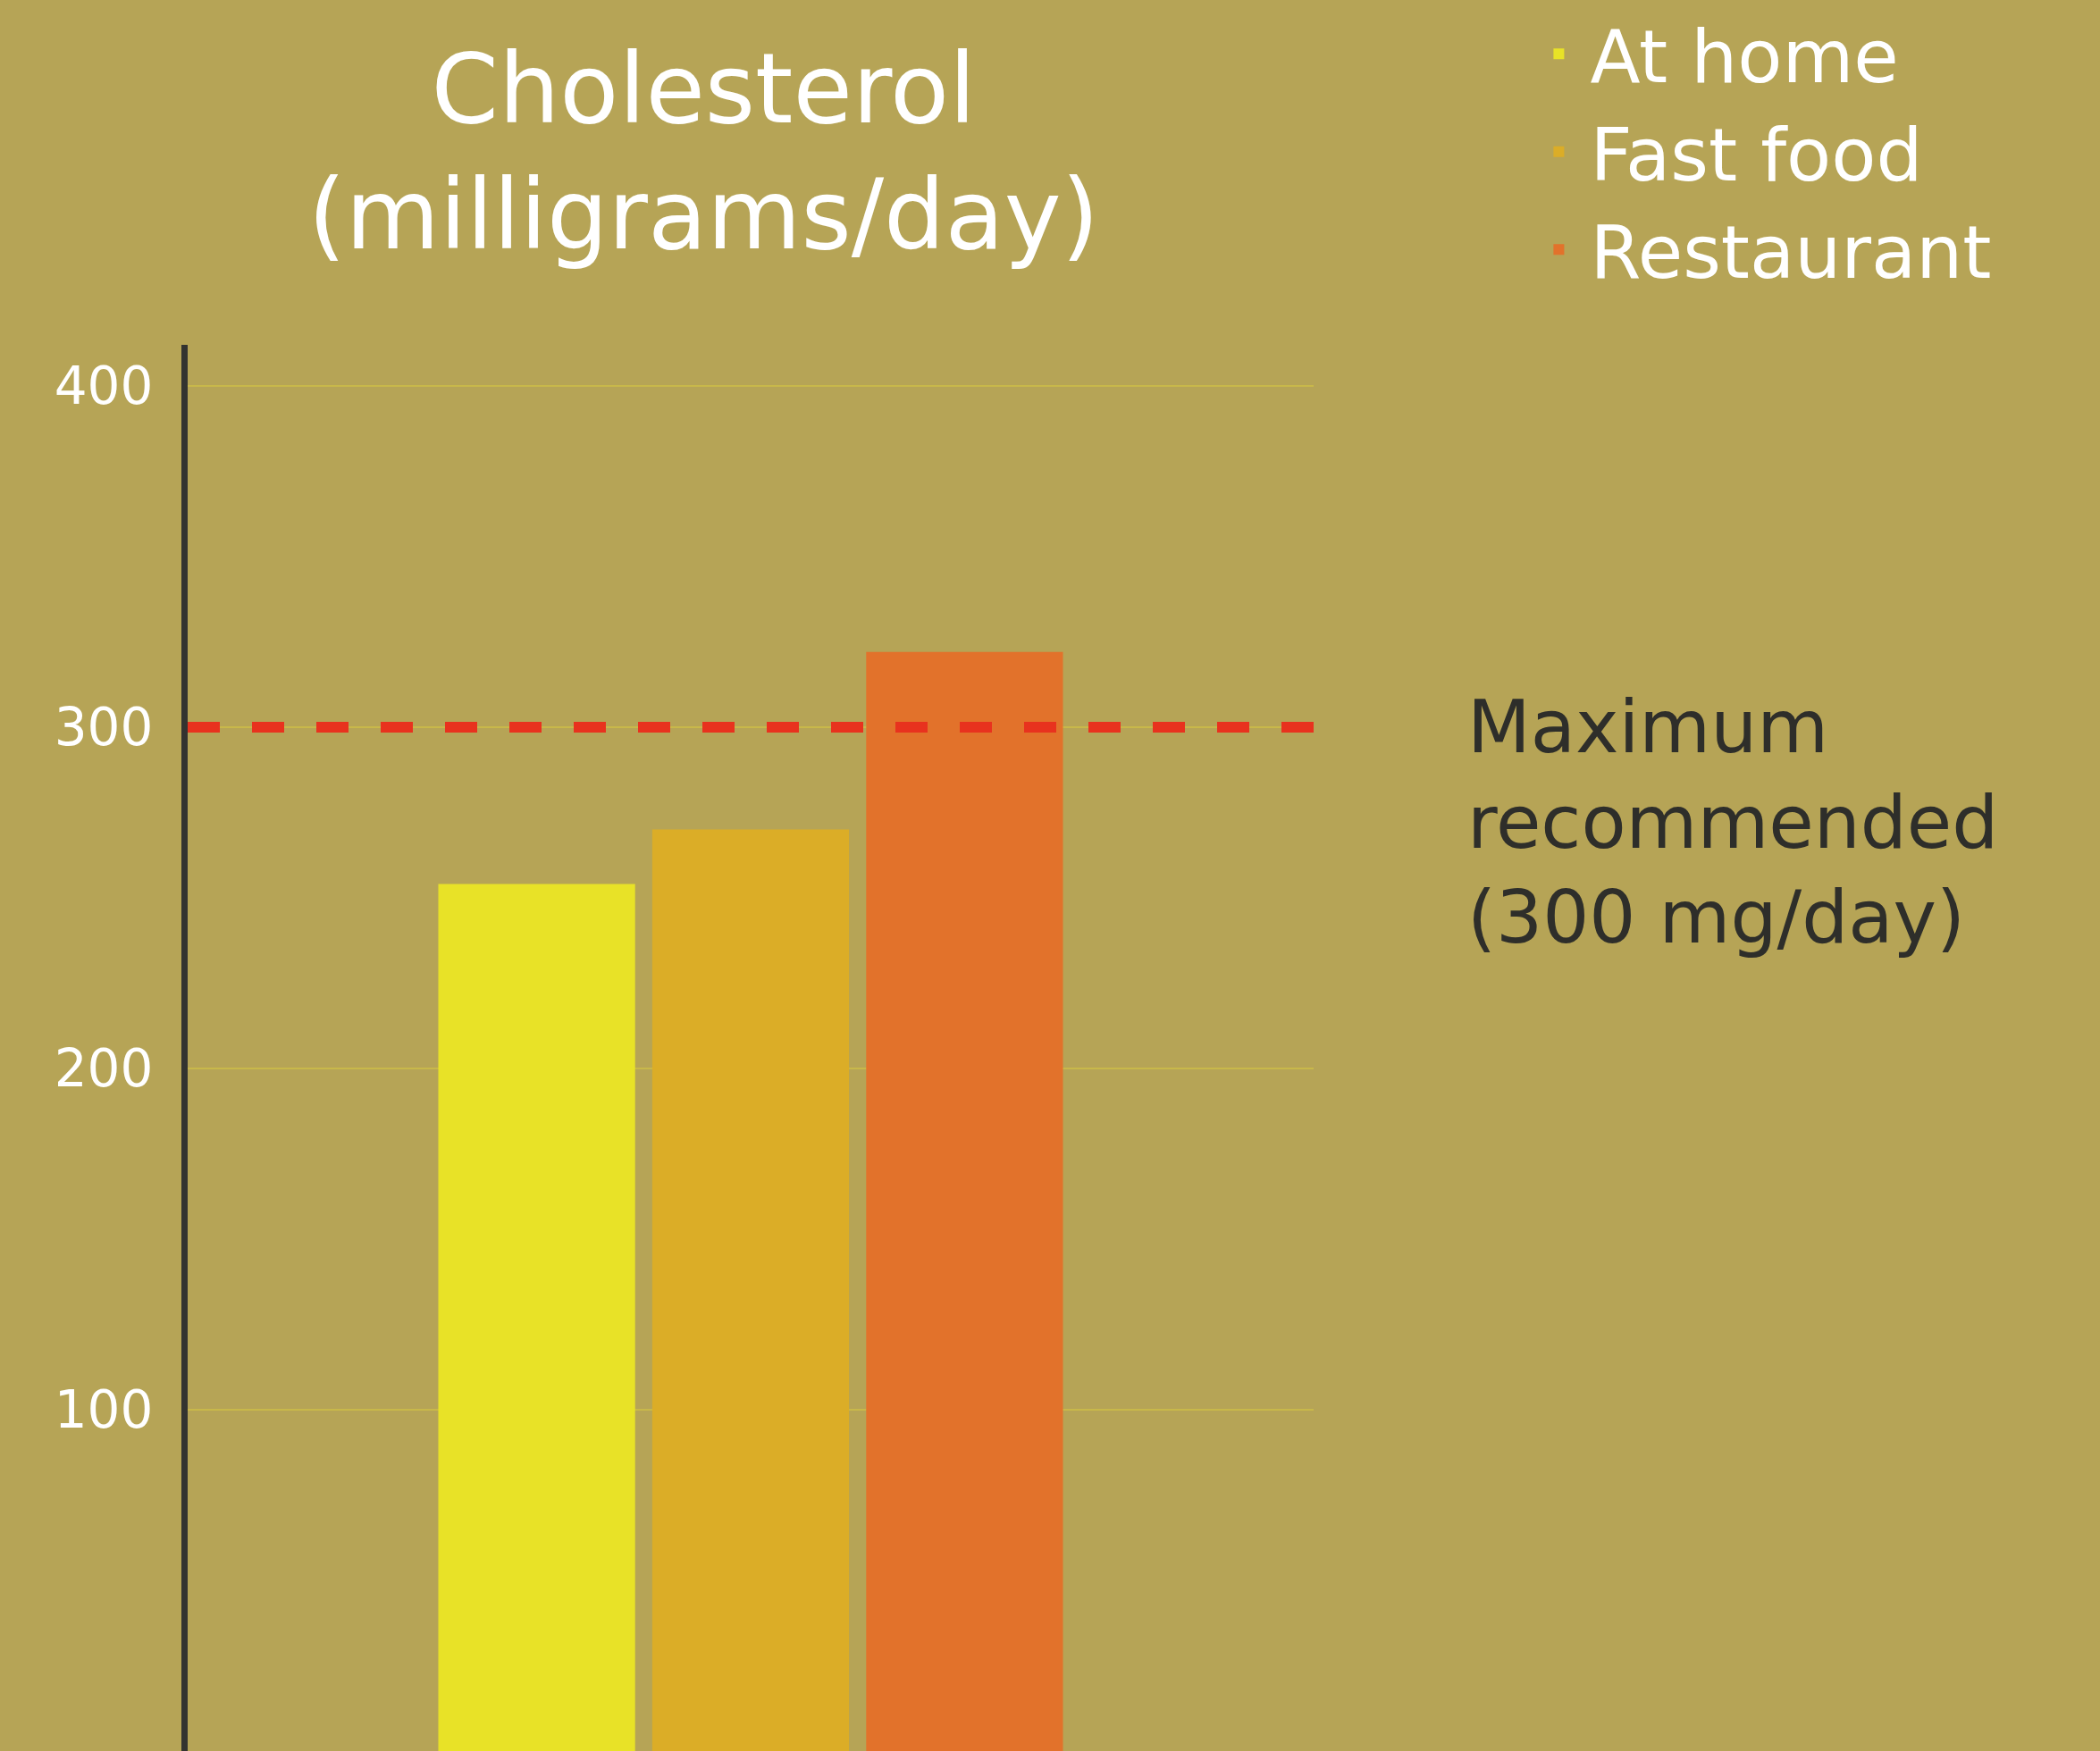 The width and height of the screenshot is (2100, 1751). Describe the element at coordinates (104, 386) in the screenshot. I see `y-tick-label: 400` at that location.